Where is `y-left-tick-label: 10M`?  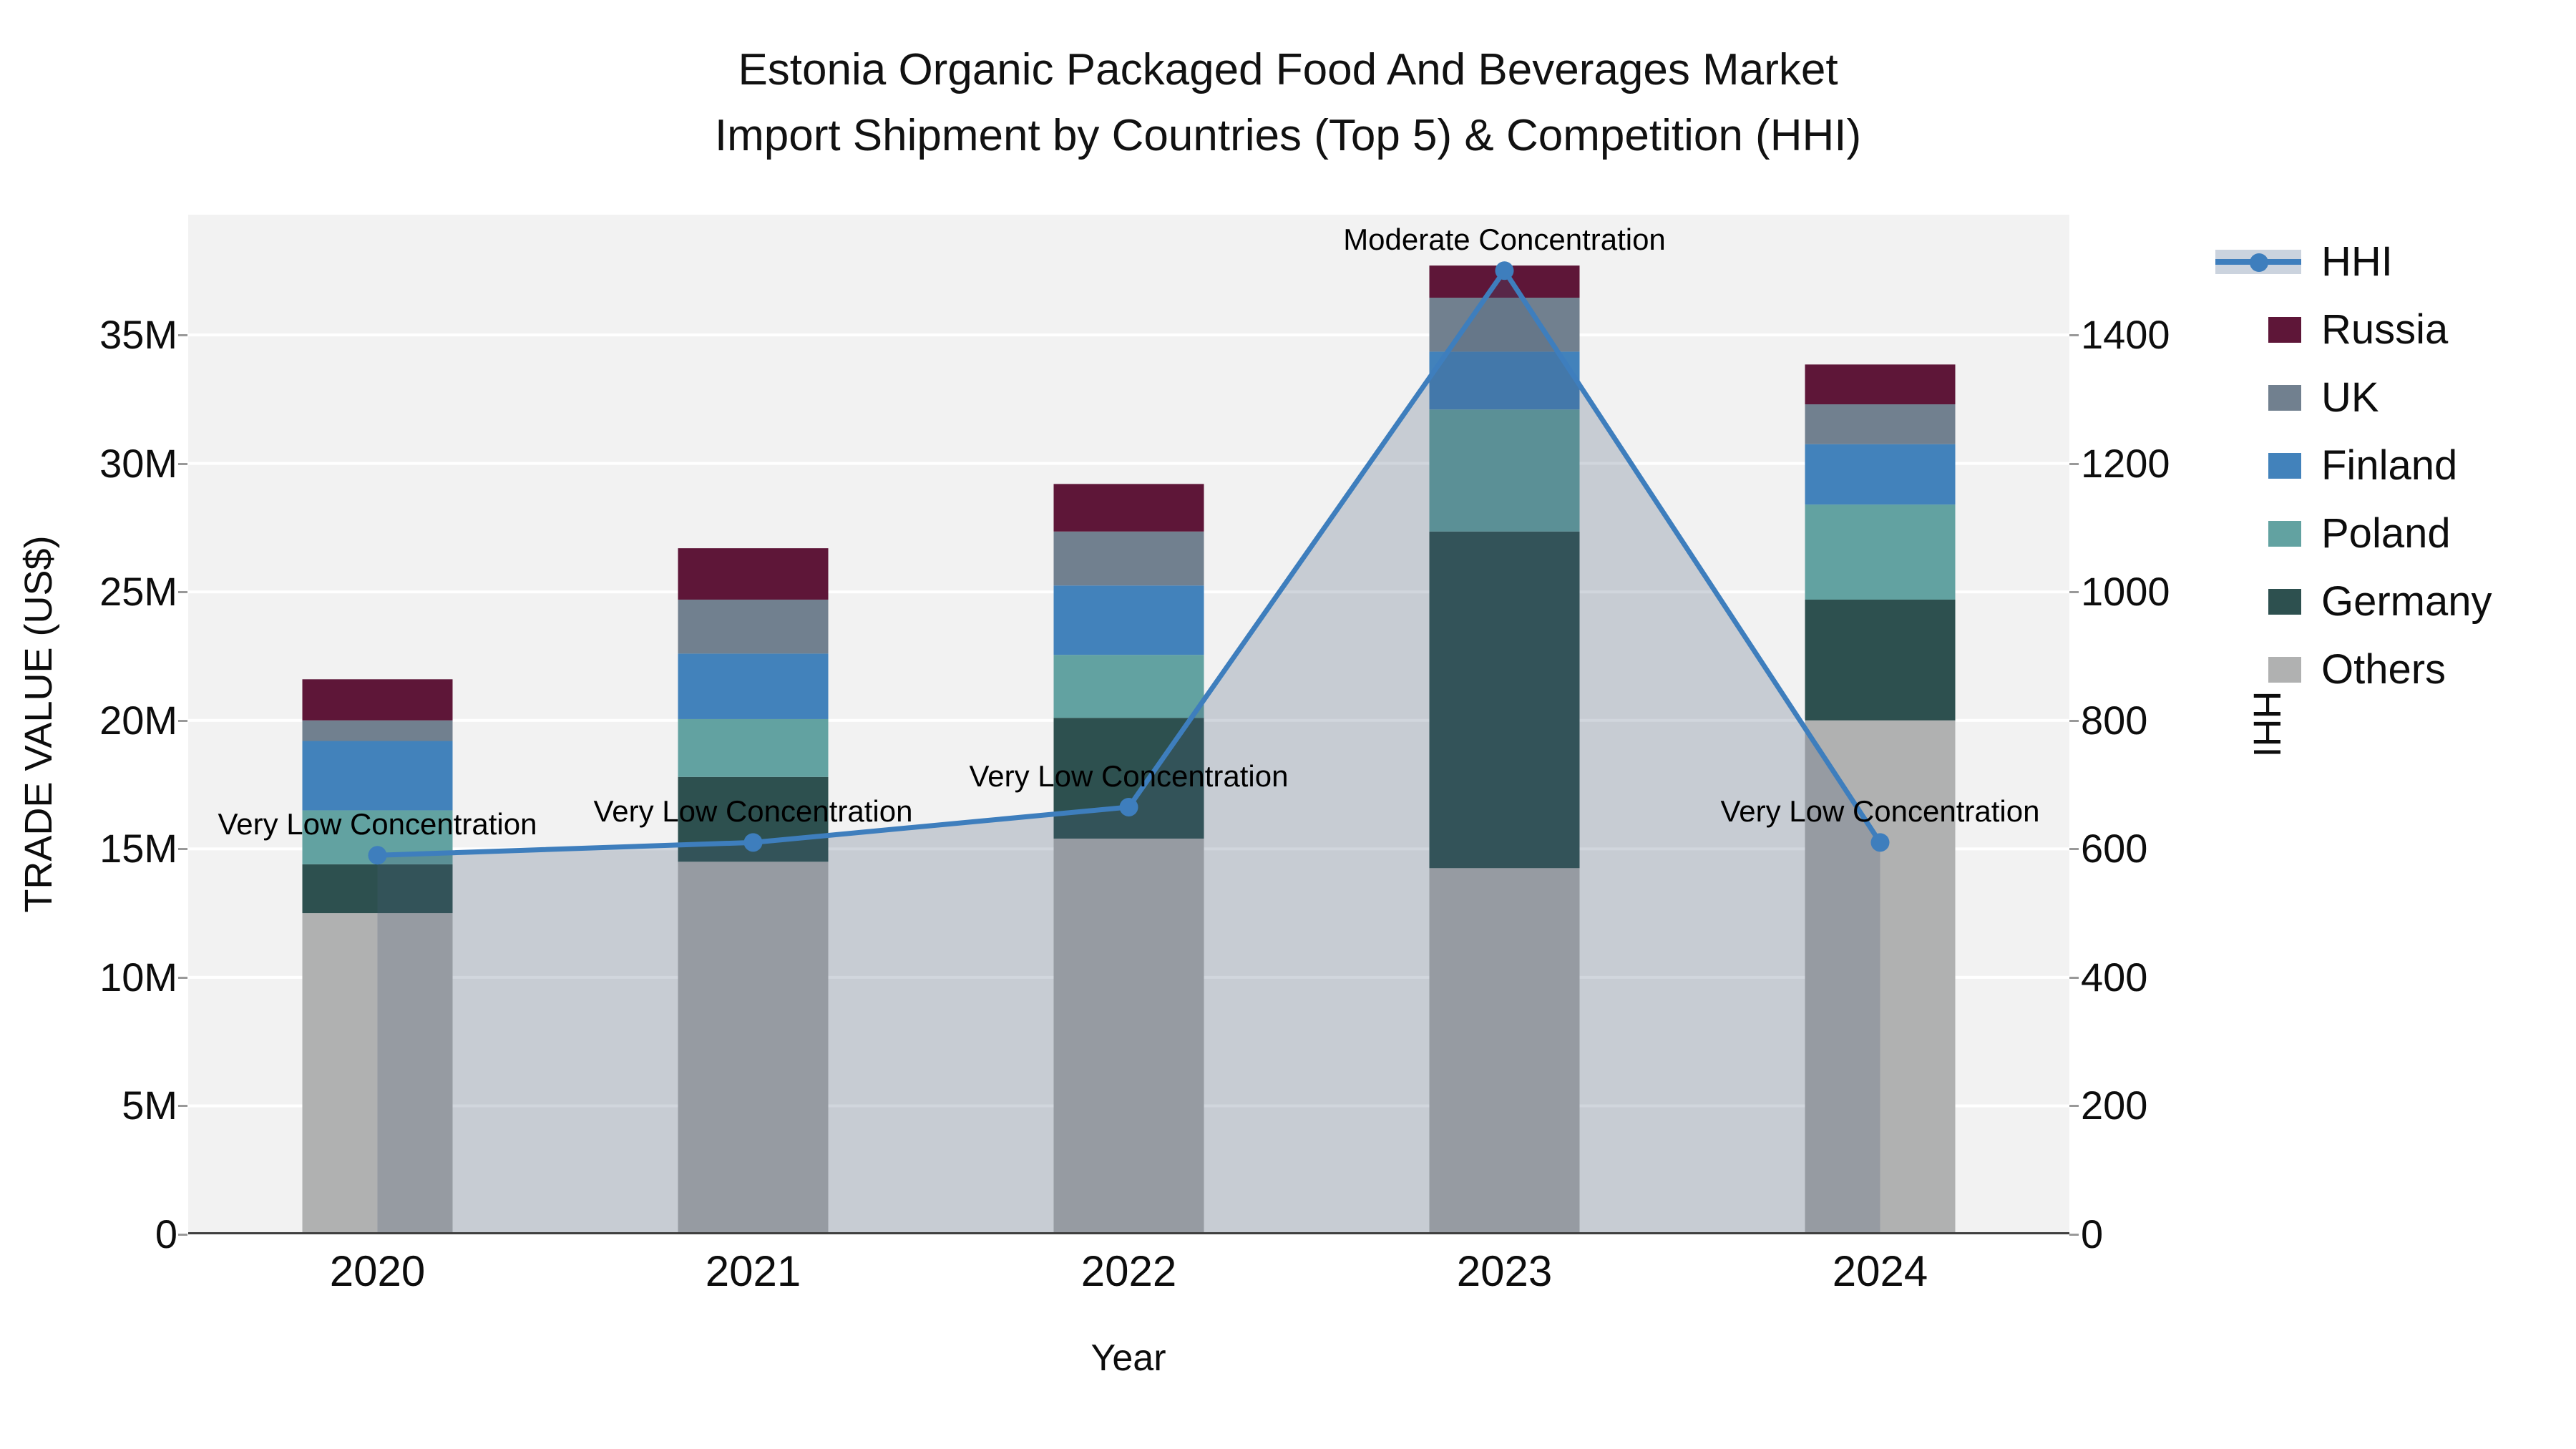 y-left-tick-label: 10M is located at coordinates (138, 977).